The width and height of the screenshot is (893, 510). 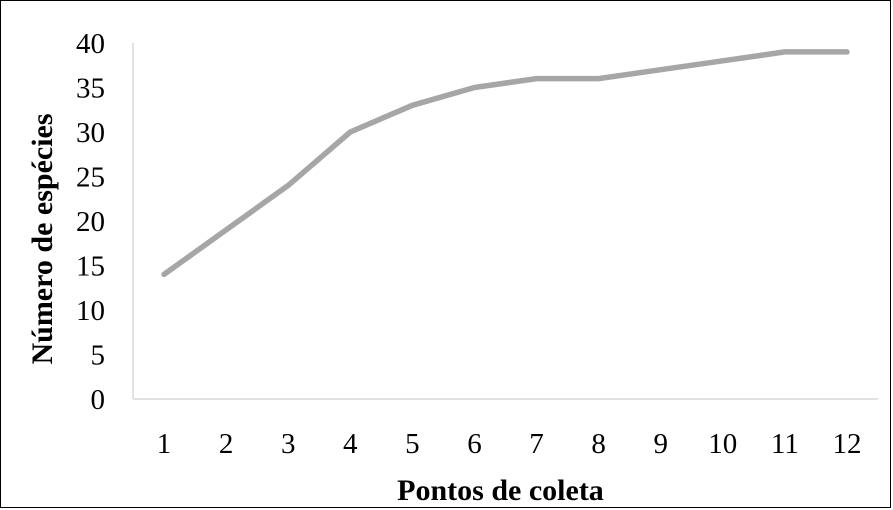 What do you see at coordinates (536, 444) in the screenshot?
I see `x-tick-label: 7` at bounding box center [536, 444].